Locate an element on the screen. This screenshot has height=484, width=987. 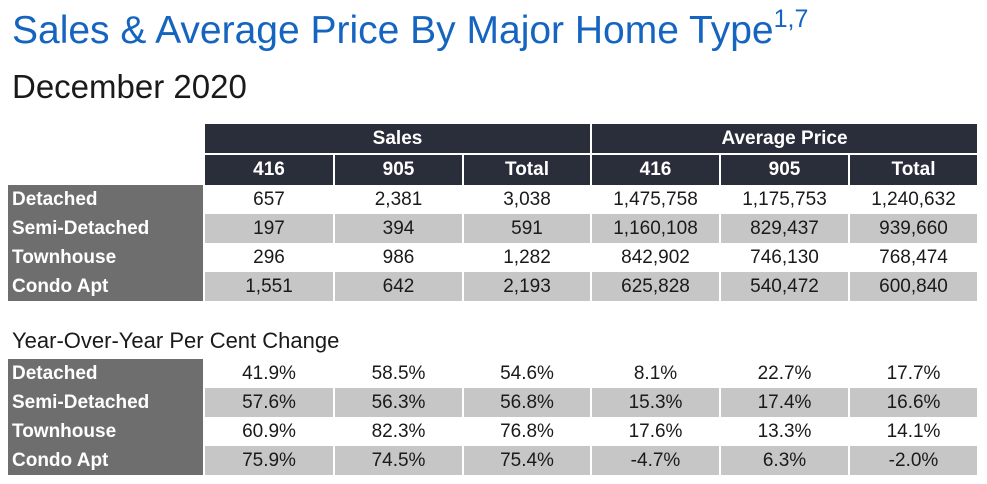
table-cell: 75.9% is located at coordinates (269, 460).